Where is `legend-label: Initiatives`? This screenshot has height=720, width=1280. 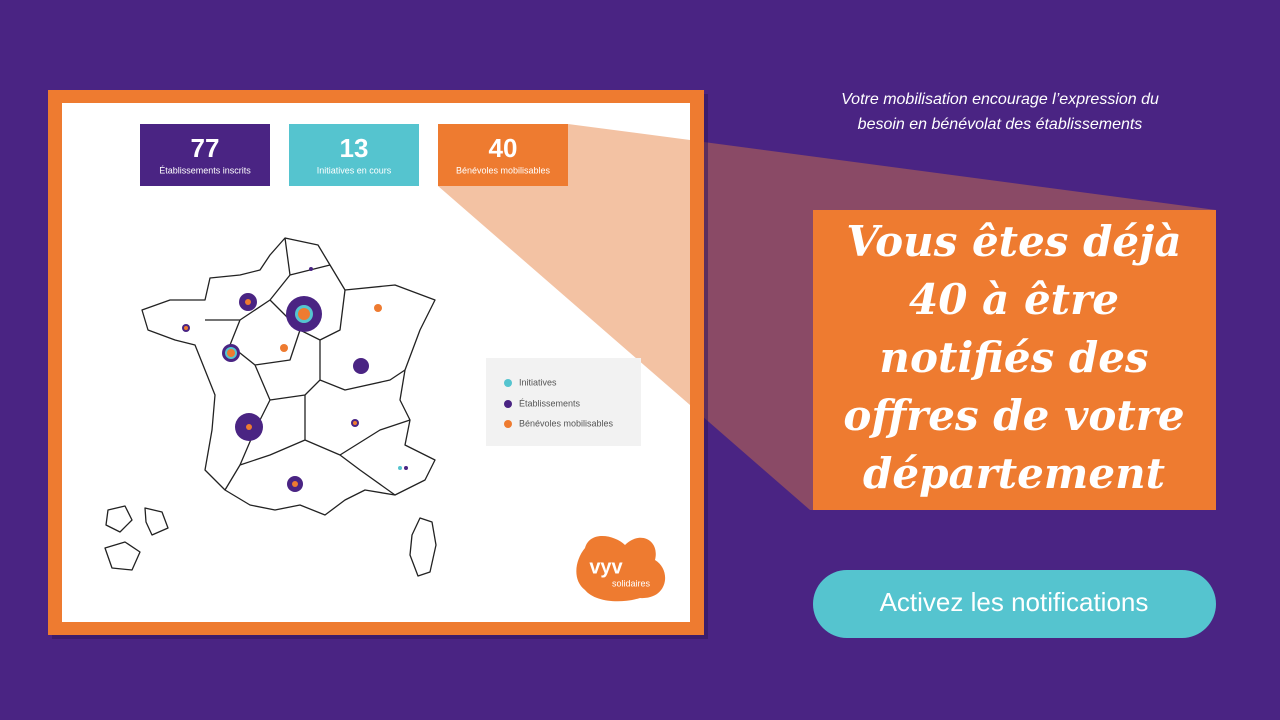
legend-label: Initiatives is located at coordinates (538, 382).